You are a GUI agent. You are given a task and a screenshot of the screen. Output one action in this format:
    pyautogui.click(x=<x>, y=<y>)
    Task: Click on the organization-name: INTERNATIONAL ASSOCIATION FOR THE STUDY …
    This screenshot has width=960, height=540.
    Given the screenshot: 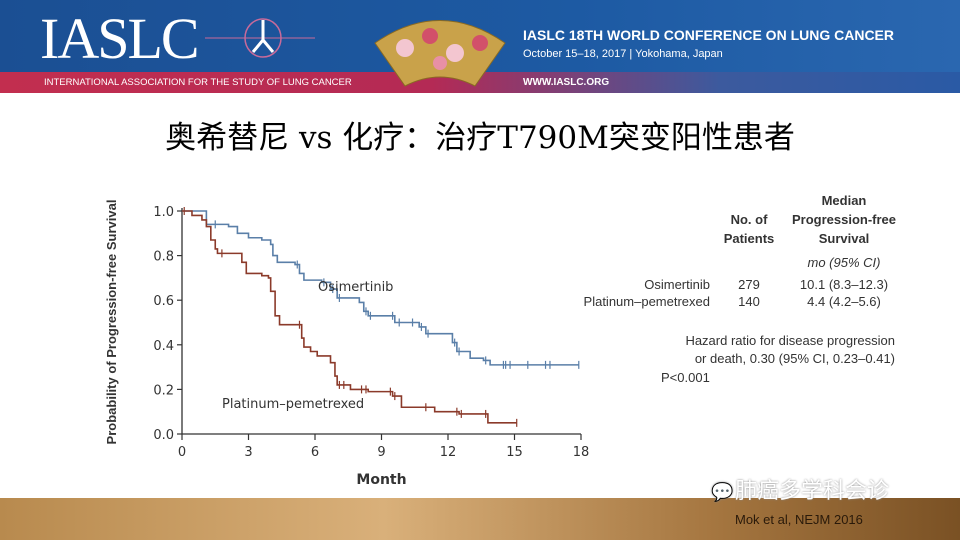 What is the action you would take?
    pyautogui.click(x=198, y=82)
    